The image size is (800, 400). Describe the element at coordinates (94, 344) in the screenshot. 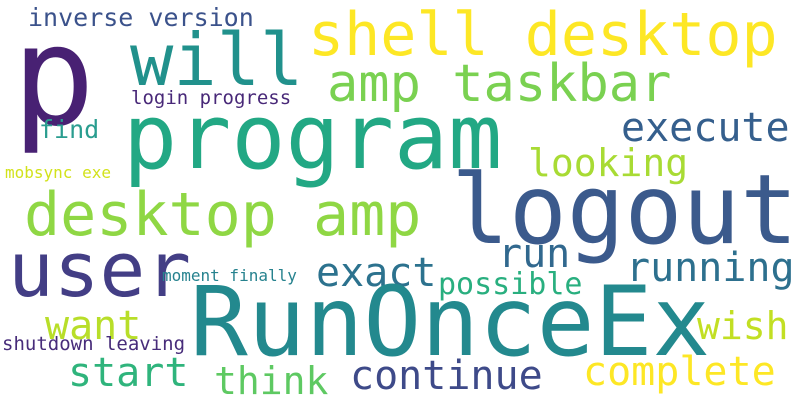

I see `word-shutdown-leaving: shutdown leaving` at that location.